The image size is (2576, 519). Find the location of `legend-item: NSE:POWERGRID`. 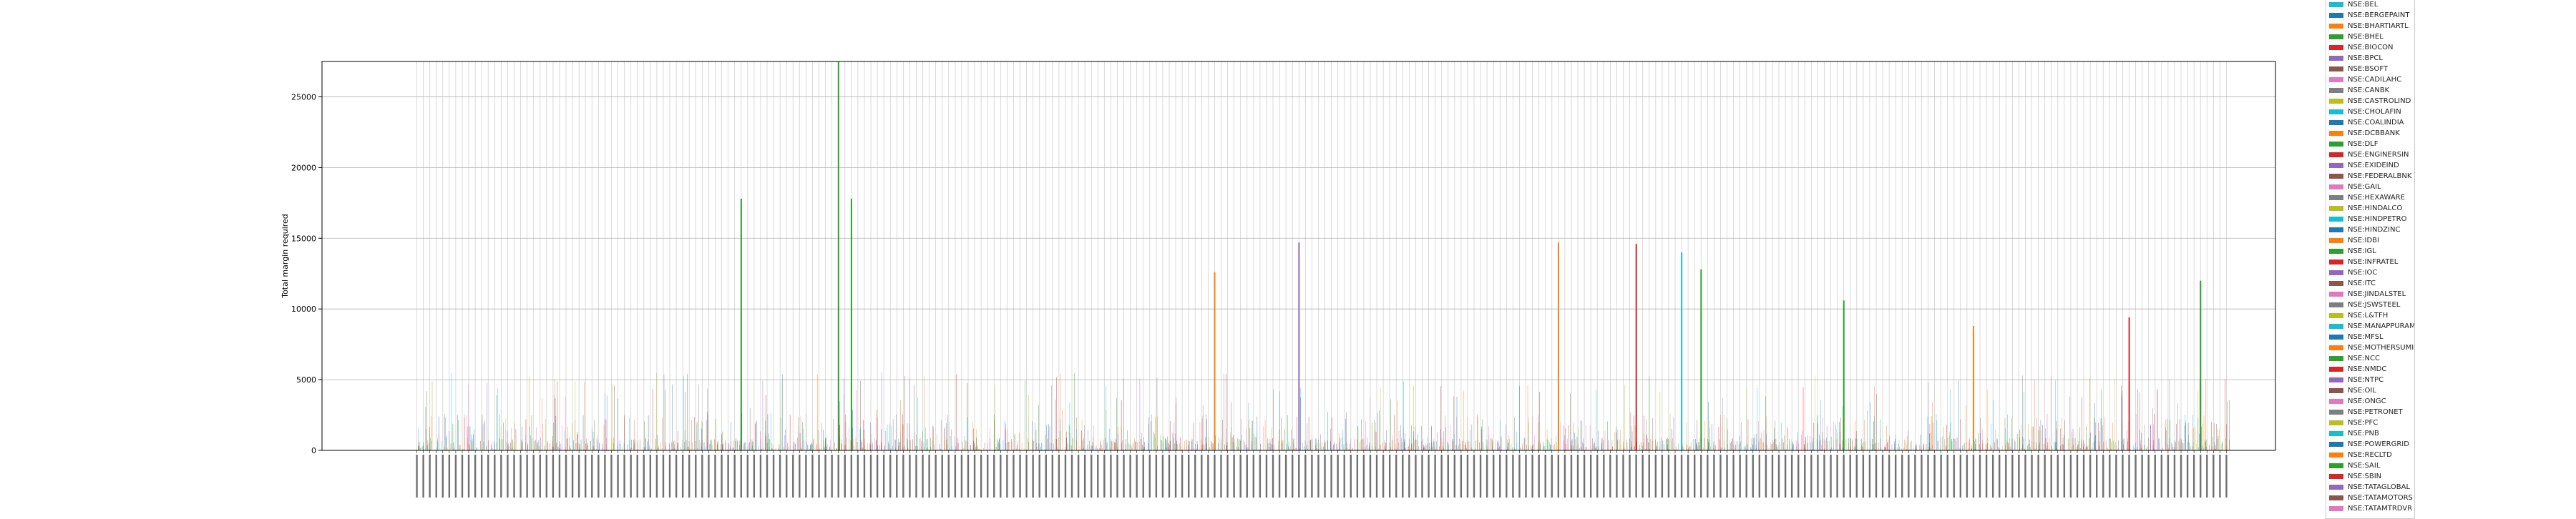

legend-item: NSE:POWERGRID is located at coordinates (2370, 444).